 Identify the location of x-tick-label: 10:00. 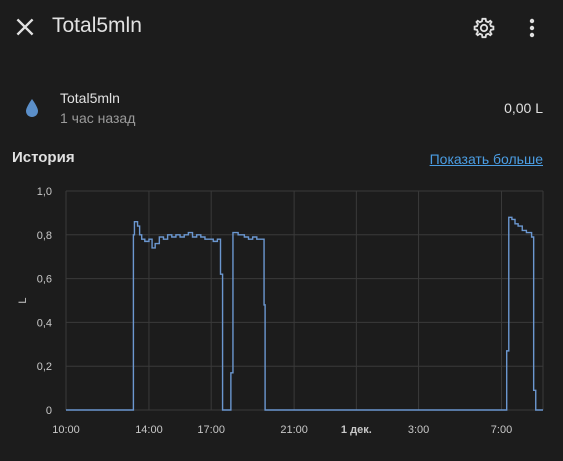
(66, 430).